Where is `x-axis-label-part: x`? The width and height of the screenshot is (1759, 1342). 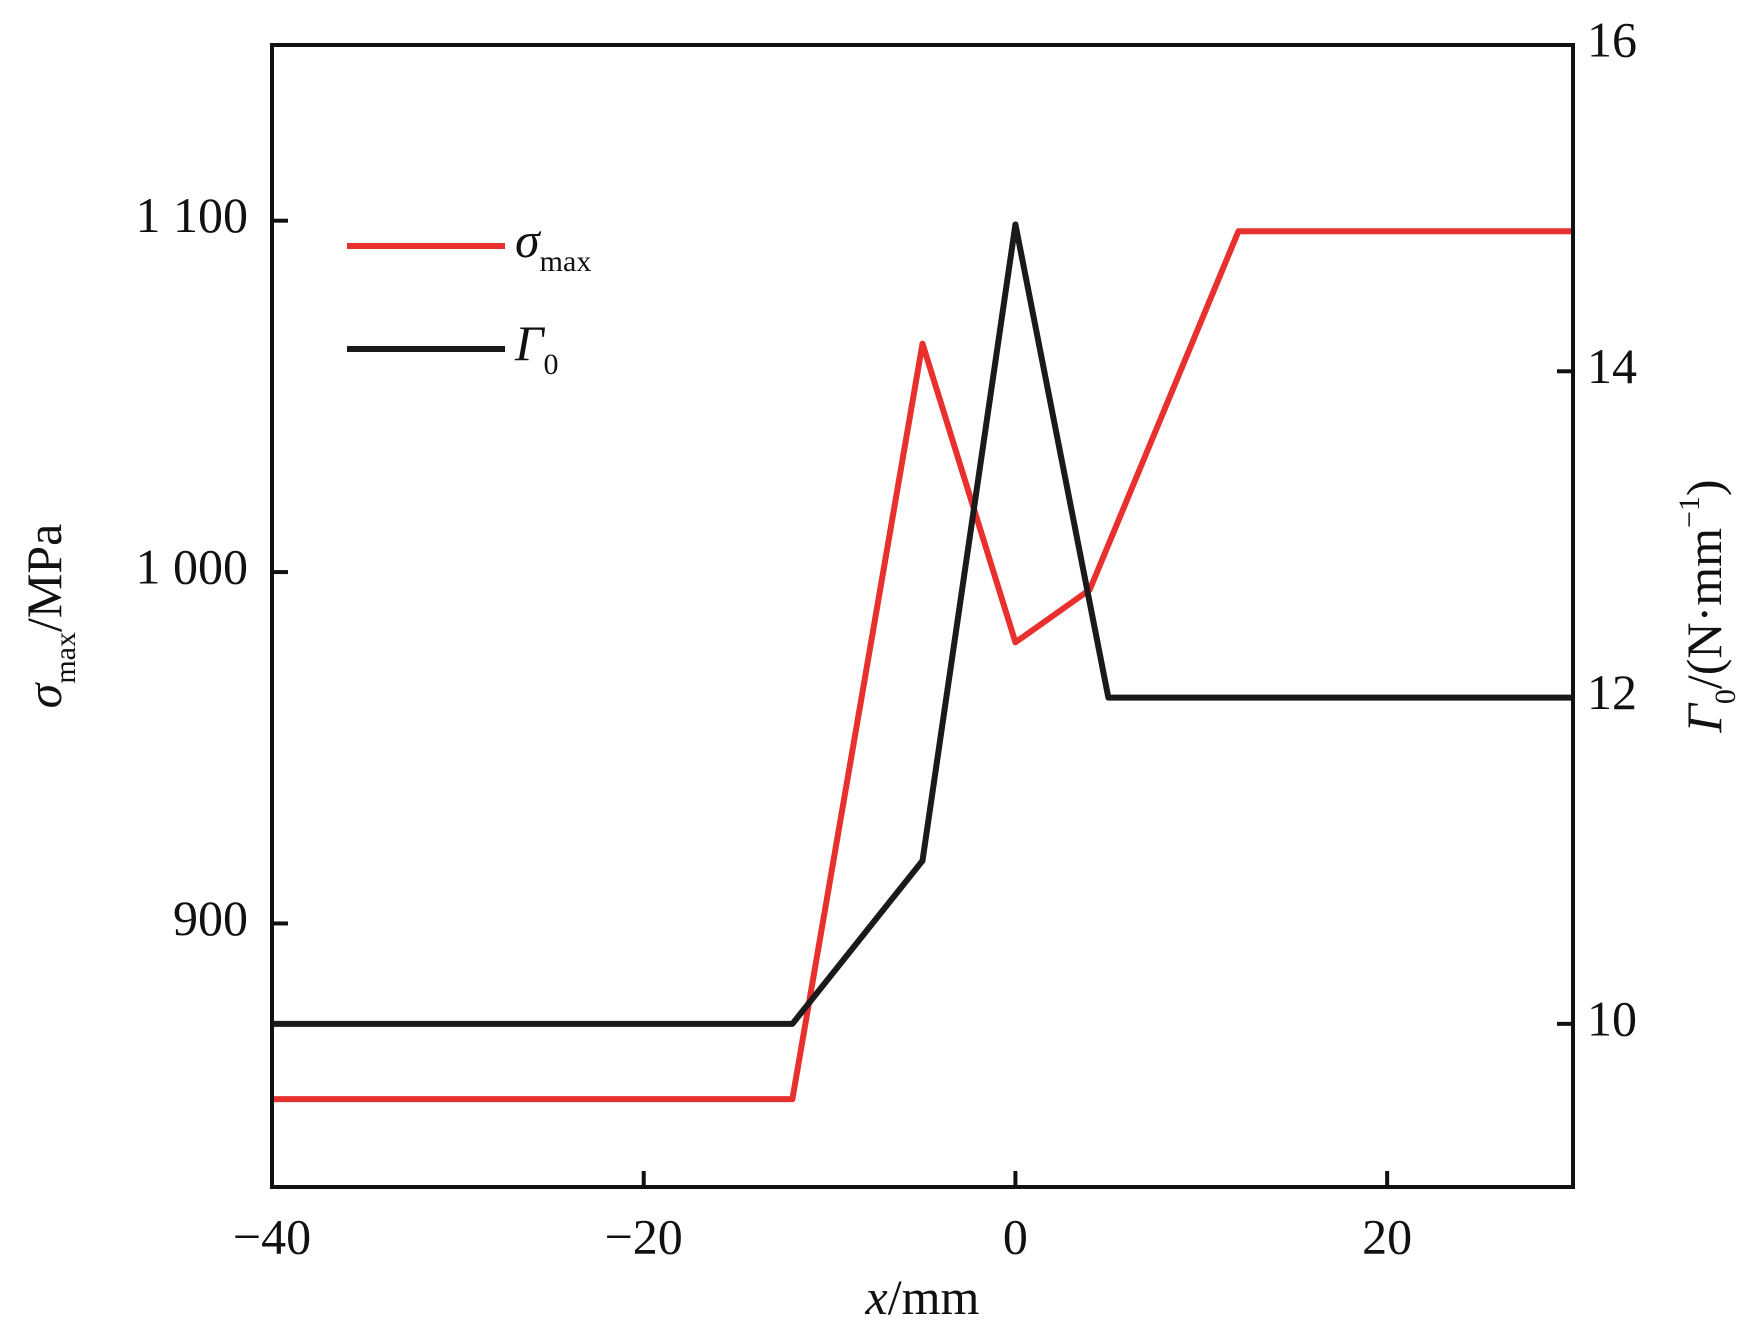
x-axis-label-part: x is located at coordinates (876, 1297).